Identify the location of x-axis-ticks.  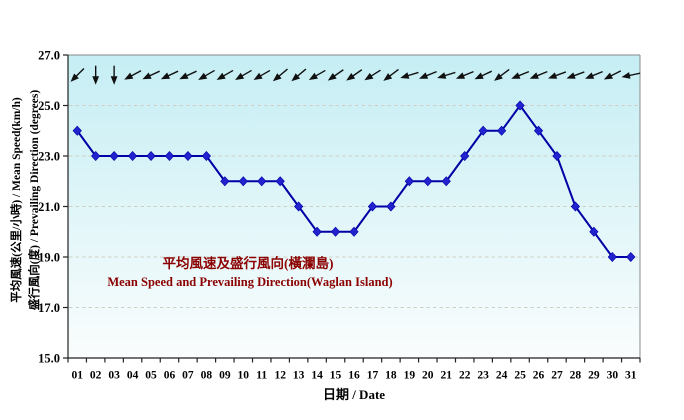
(354, 360).